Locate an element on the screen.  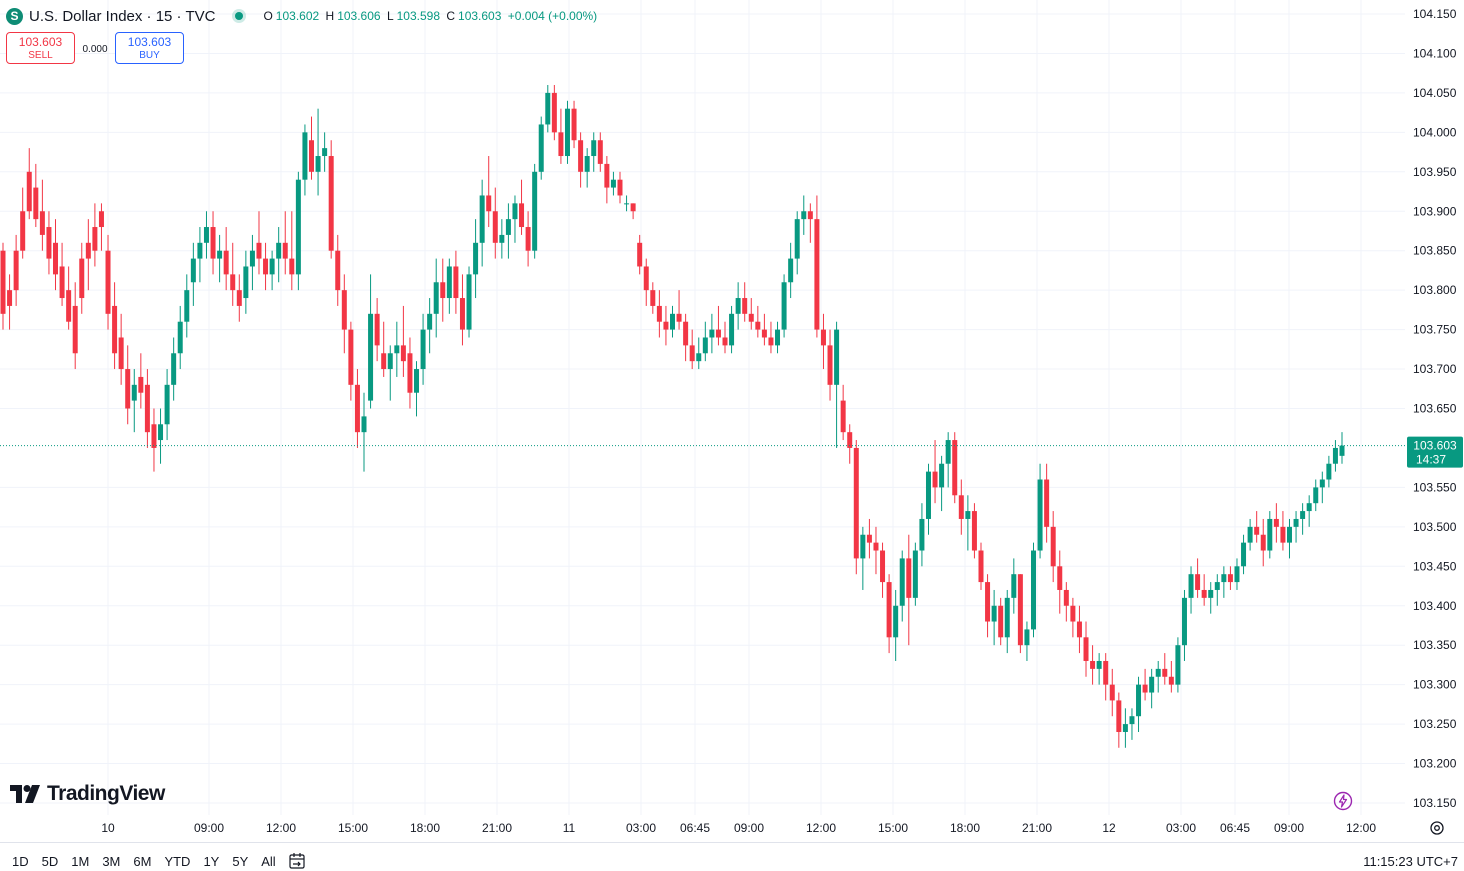
last-price-tag: 103.603 14:37 is located at coordinates (1435, 452).